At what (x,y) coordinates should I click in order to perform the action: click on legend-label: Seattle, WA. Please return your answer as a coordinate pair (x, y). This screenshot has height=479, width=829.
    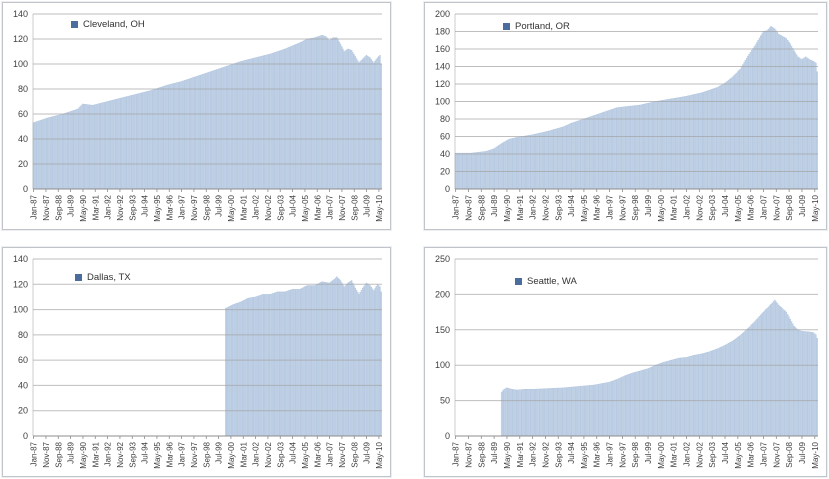
    Looking at the image, I should click on (552, 281).